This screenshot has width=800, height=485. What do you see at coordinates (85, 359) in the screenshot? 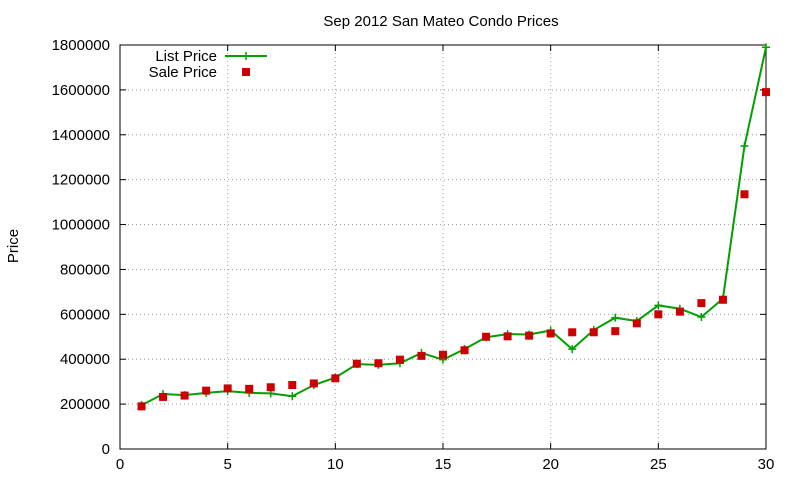
I see `y-tick-label: 400000` at bounding box center [85, 359].